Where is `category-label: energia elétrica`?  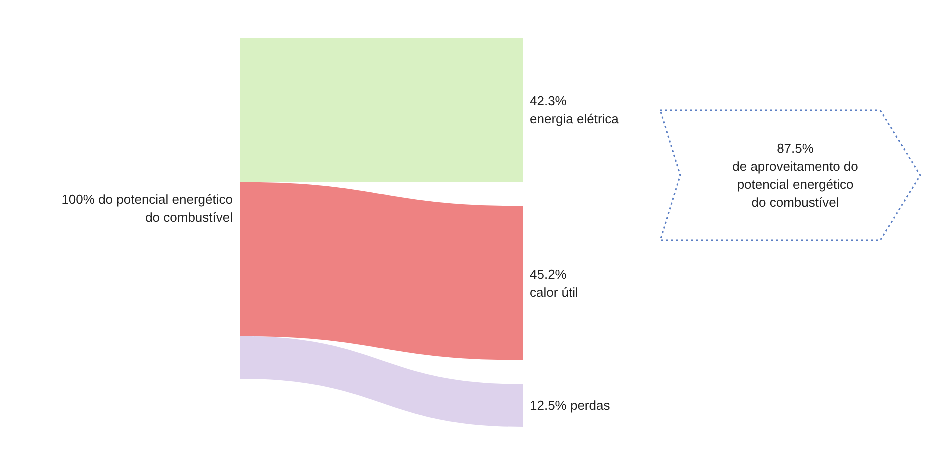 category-label: energia elétrica is located at coordinates (575, 119).